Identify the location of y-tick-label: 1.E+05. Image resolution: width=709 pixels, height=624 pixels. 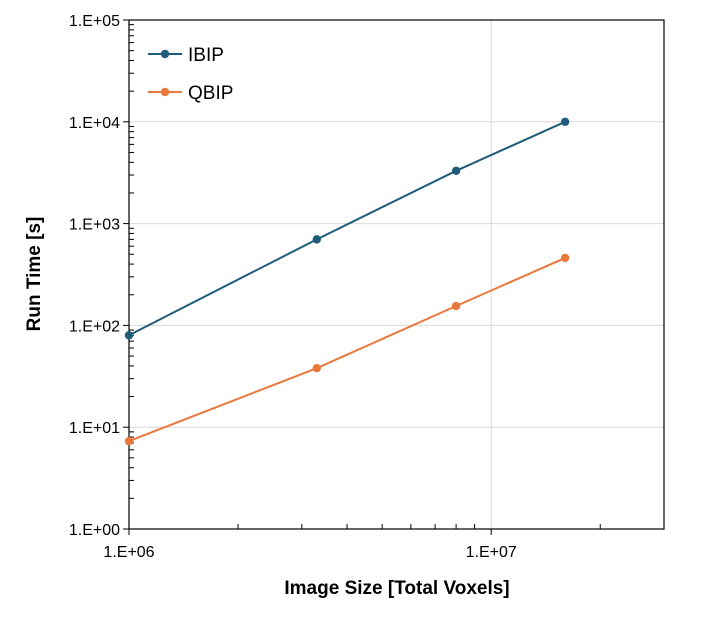
(94, 21).